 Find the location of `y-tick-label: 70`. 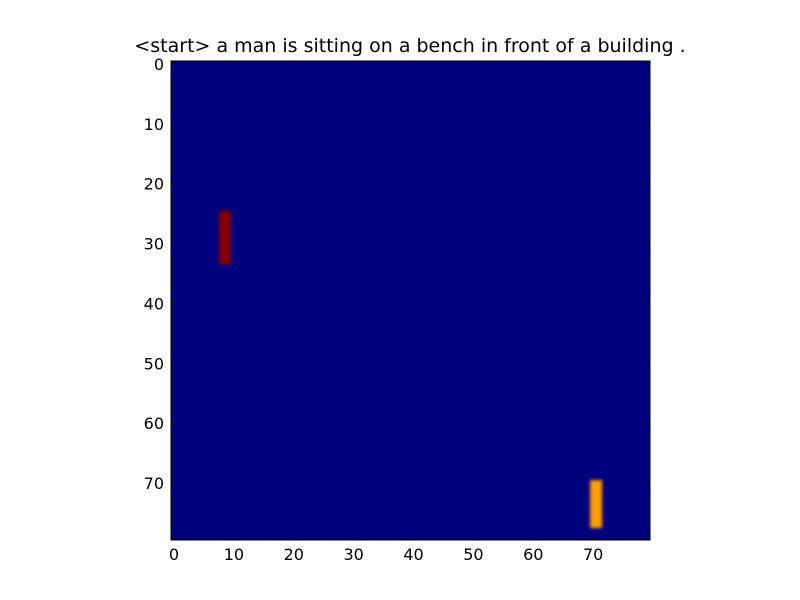

y-tick-label: 70 is located at coordinates (154, 483).